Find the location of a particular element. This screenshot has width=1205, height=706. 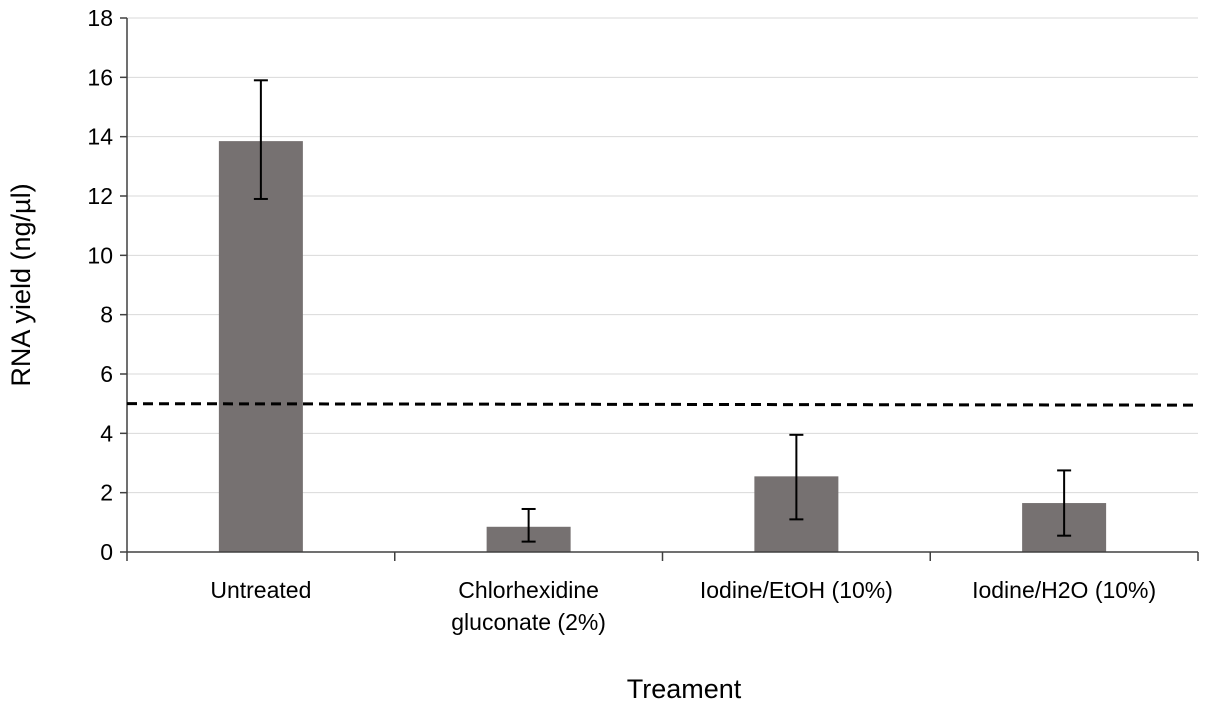

threshold-line is located at coordinates (662, 404).